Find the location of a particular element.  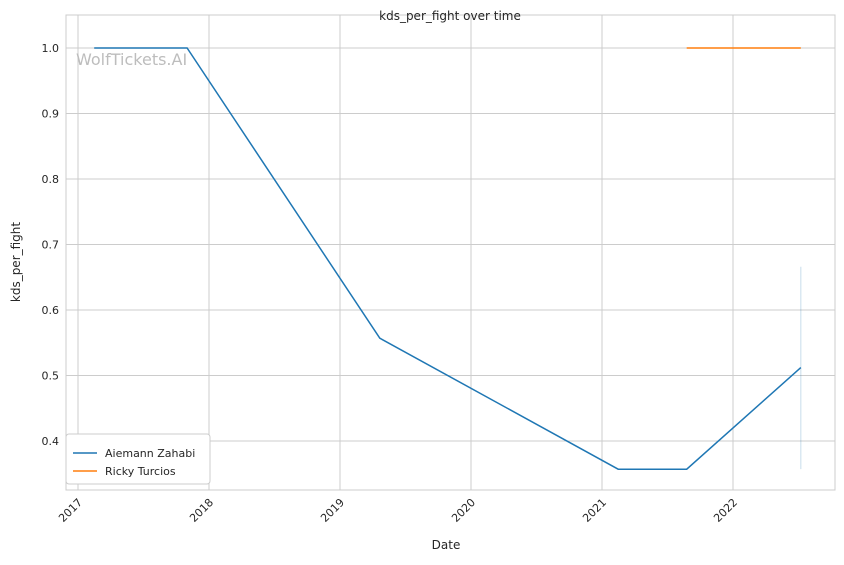

legend: Aiemann Zahabi Ricky Turcios is located at coordinates (138, 459).